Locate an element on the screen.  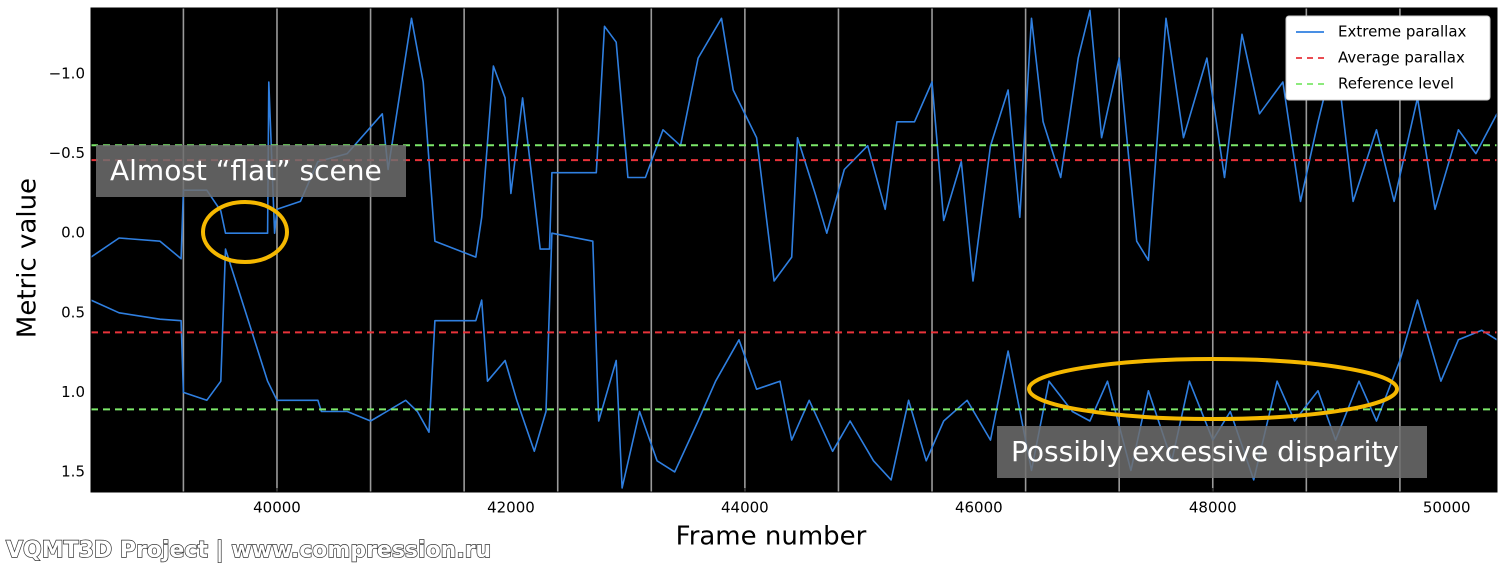
x-tick-label: 46000 is located at coordinates (979, 508).